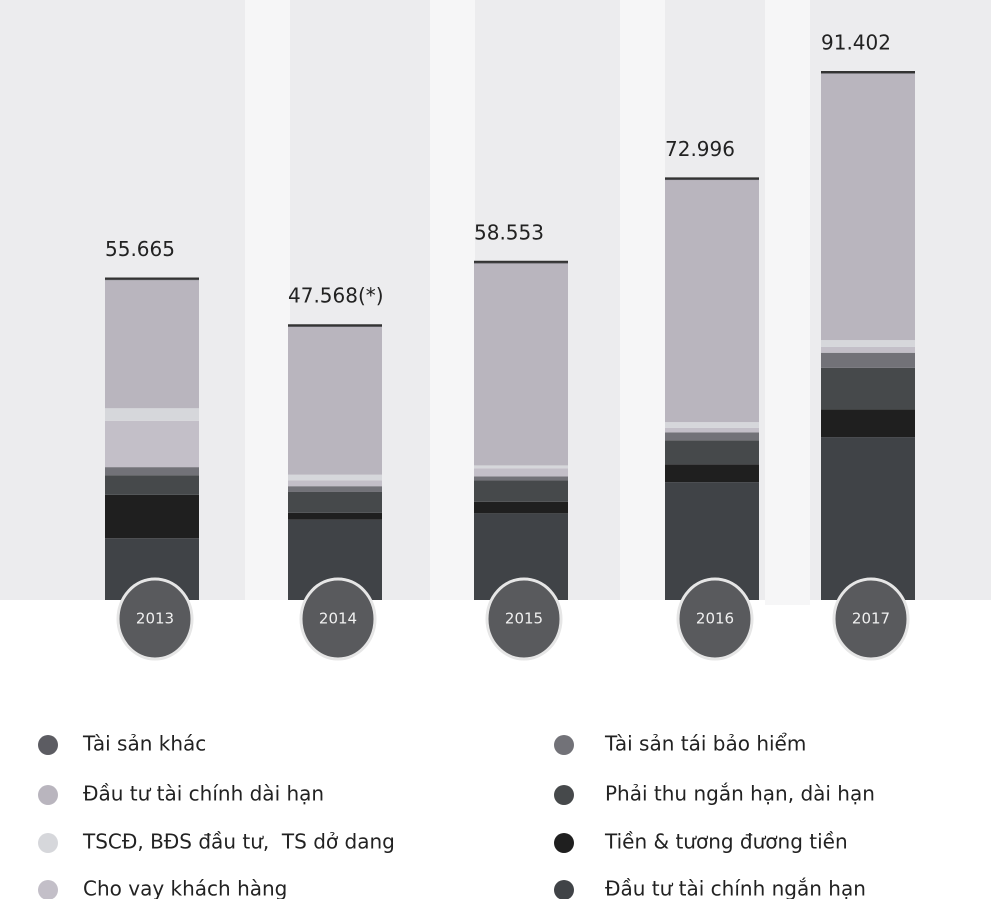 This screenshot has width=991, height=899. What do you see at coordinates (726, 842) in the screenshot?
I see `legend-label: Tiền & tương đương tiền` at bounding box center [726, 842].